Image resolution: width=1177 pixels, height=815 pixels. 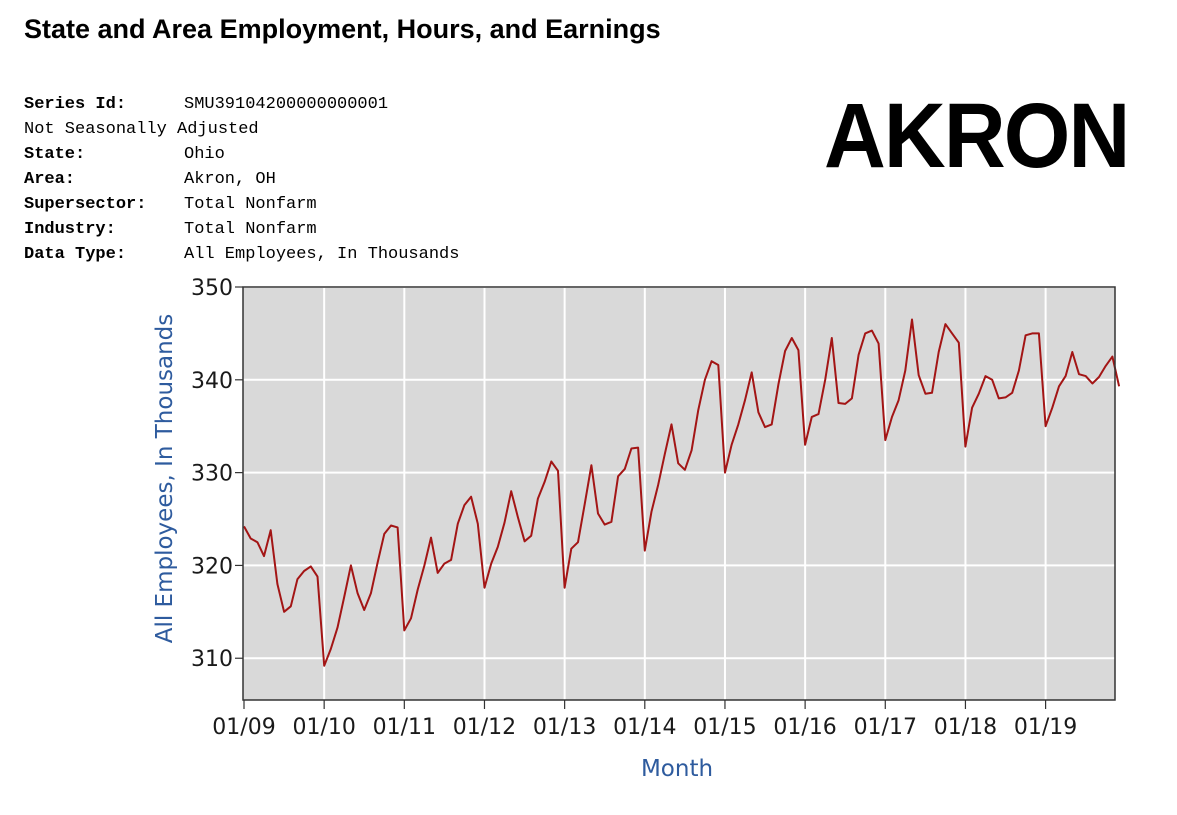 What do you see at coordinates (286, 104) in the screenshot?
I see `series-id-value: SMU39104200000000001` at bounding box center [286, 104].